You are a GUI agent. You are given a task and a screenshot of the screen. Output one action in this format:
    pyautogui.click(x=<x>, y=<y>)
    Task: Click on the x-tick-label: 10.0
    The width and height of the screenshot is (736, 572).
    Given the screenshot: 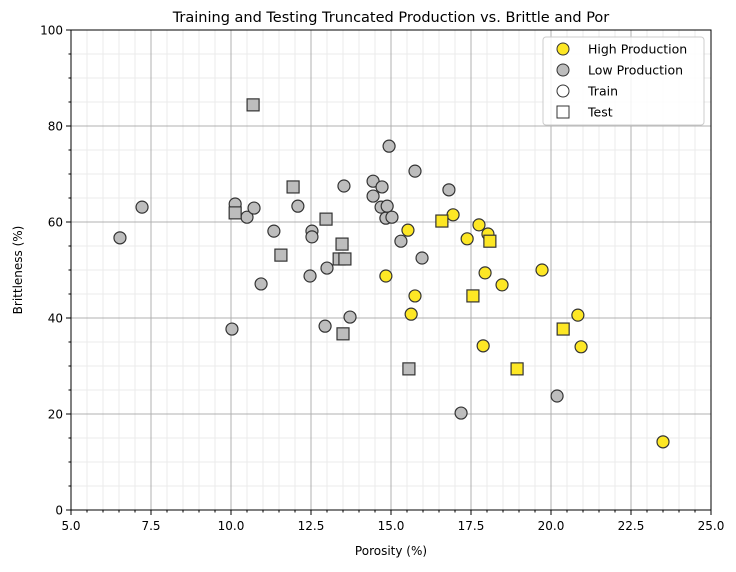 What is the action you would take?
    pyautogui.click(x=231, y=526)
    